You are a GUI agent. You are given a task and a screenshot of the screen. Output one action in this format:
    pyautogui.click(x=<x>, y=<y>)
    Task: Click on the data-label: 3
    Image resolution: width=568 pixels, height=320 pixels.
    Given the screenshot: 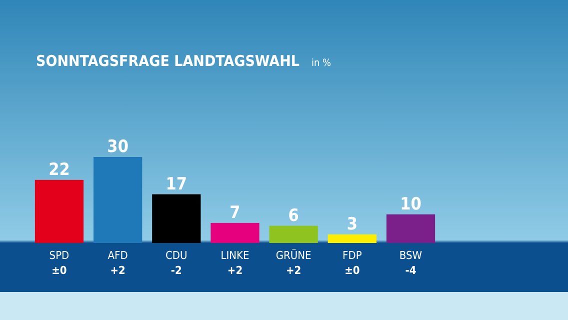 What is the action you would take?
    pyautogui.click(x=352, y=224)
    